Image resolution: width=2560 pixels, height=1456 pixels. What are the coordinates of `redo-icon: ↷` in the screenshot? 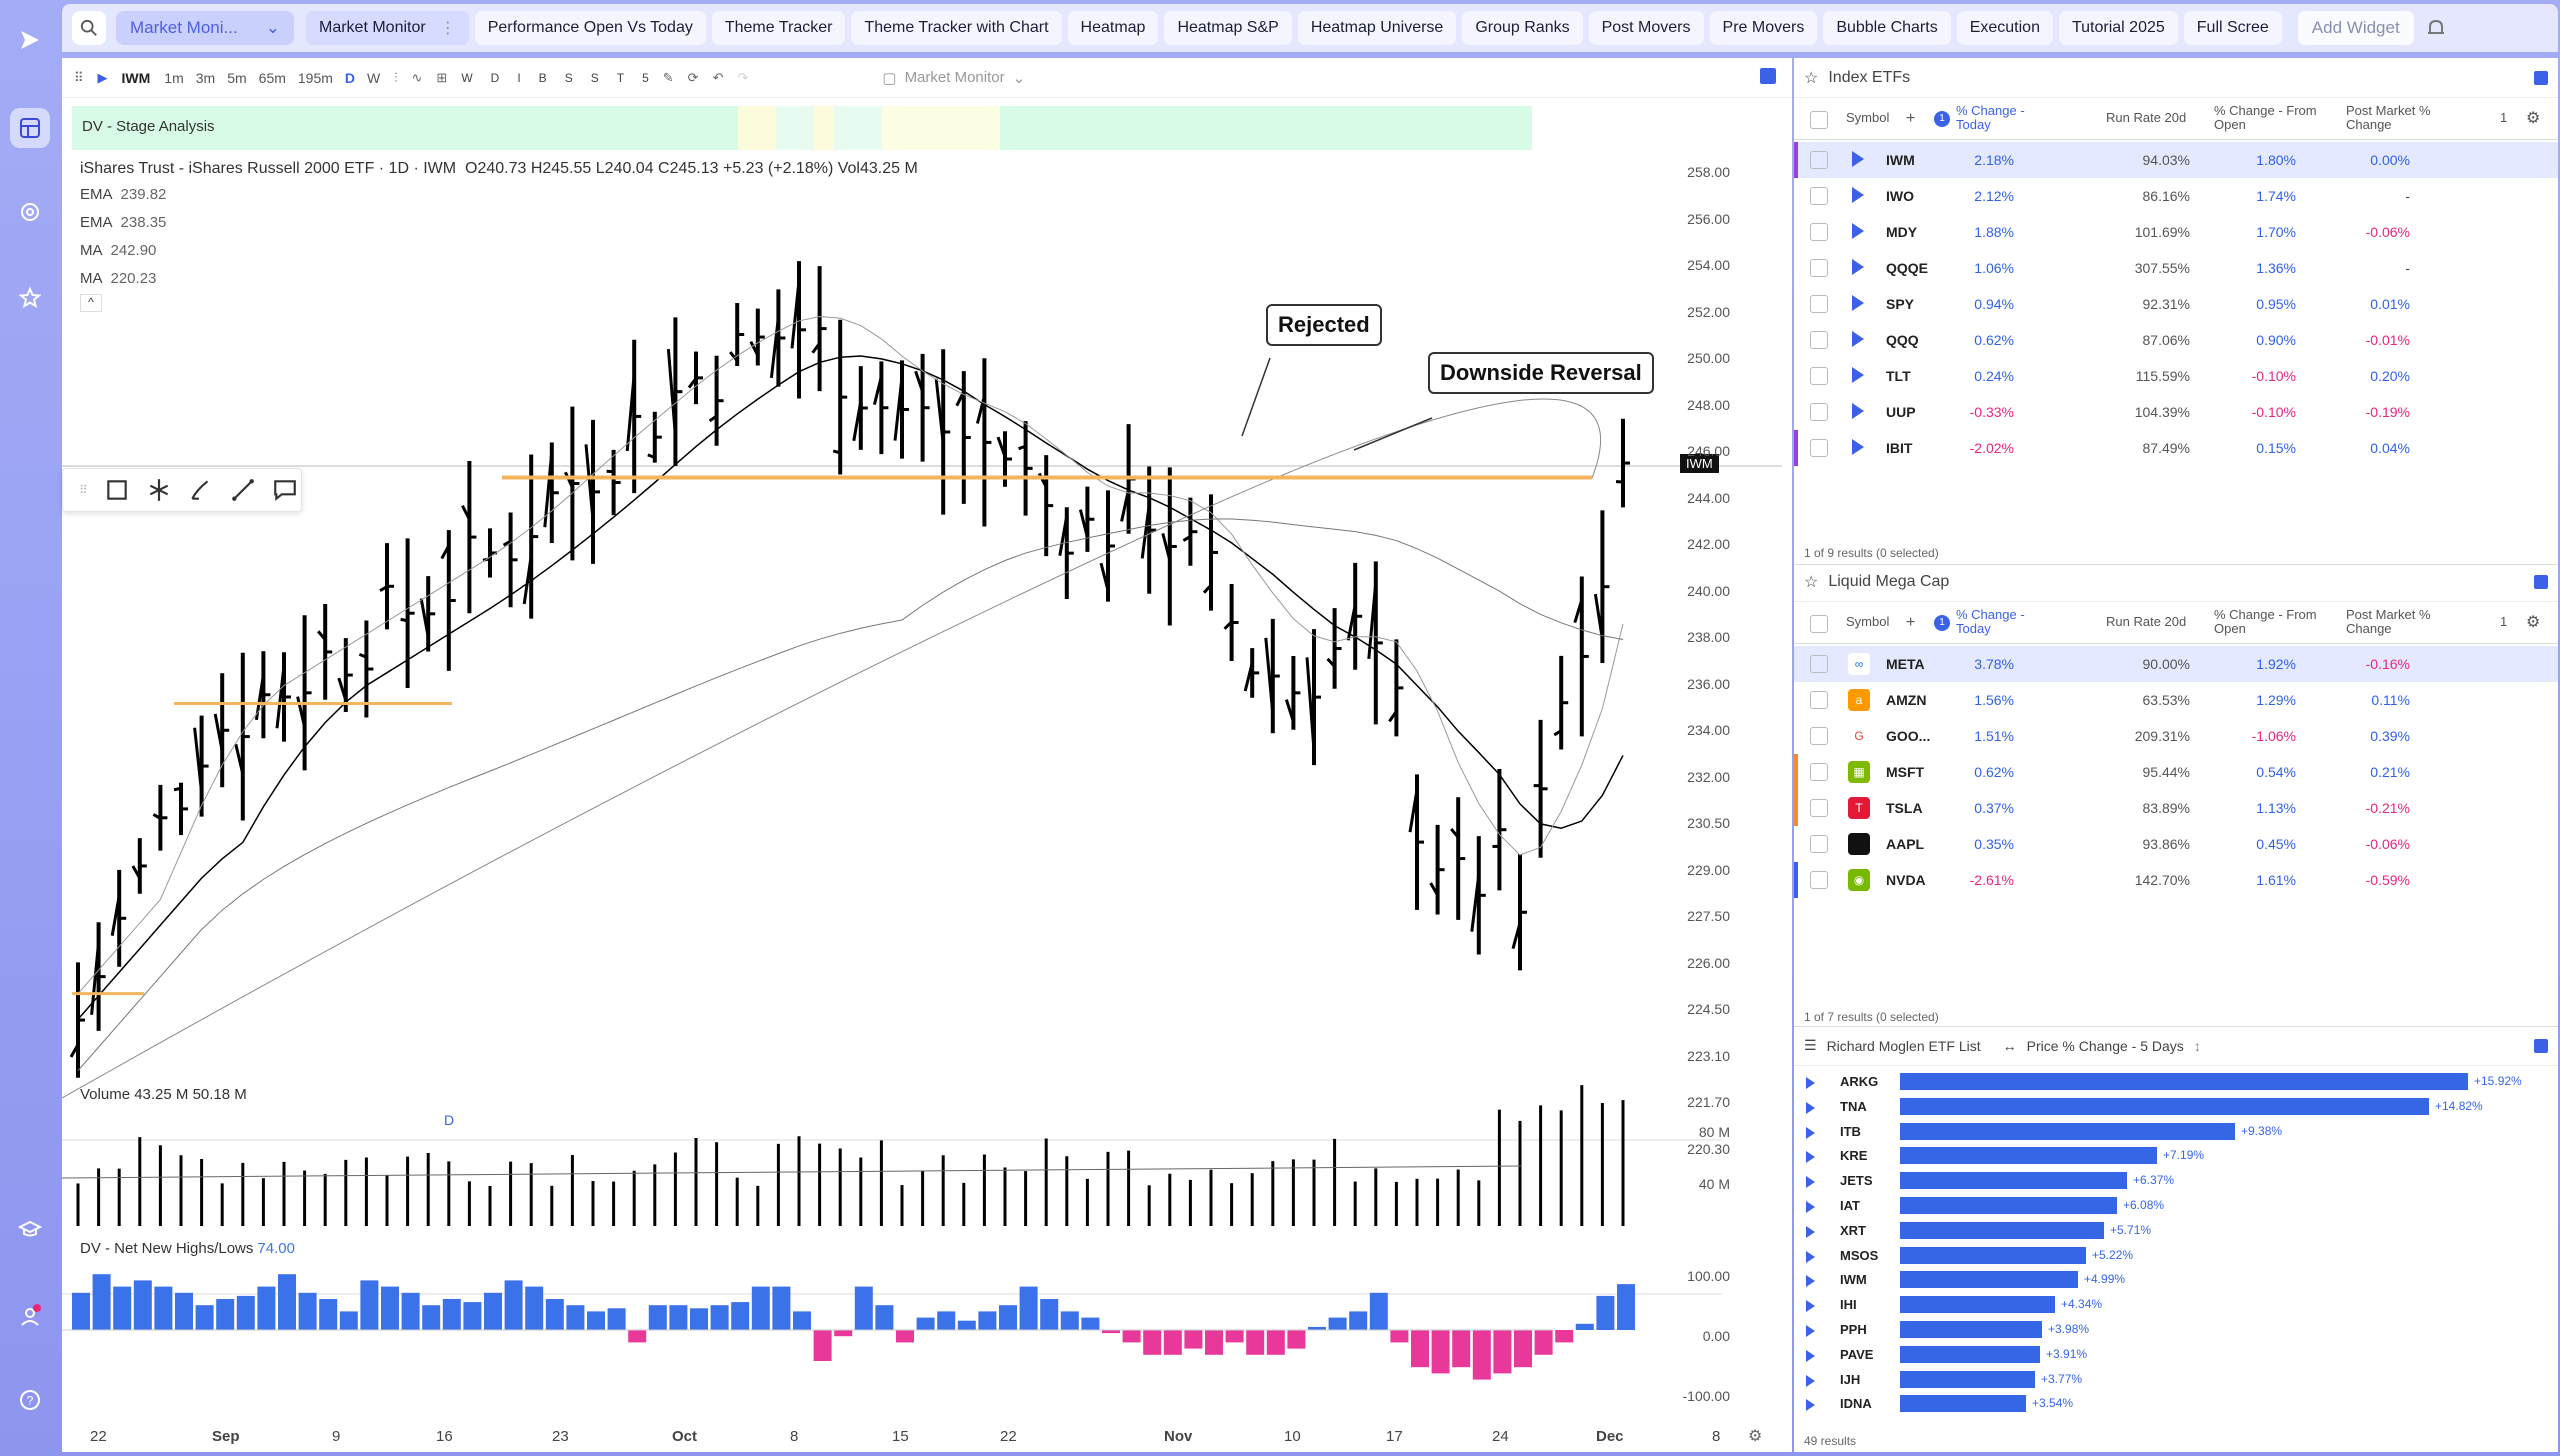 It's located at (743, 77).